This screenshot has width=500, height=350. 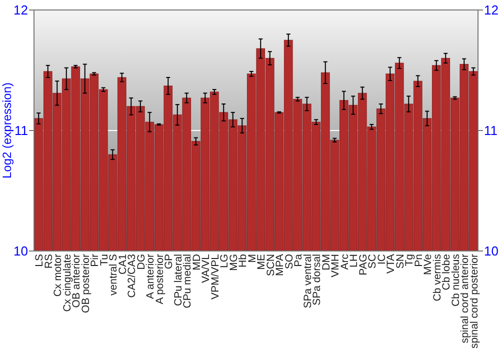 I want to click on y2-tick-label: 11, so click(x=491, y=130).